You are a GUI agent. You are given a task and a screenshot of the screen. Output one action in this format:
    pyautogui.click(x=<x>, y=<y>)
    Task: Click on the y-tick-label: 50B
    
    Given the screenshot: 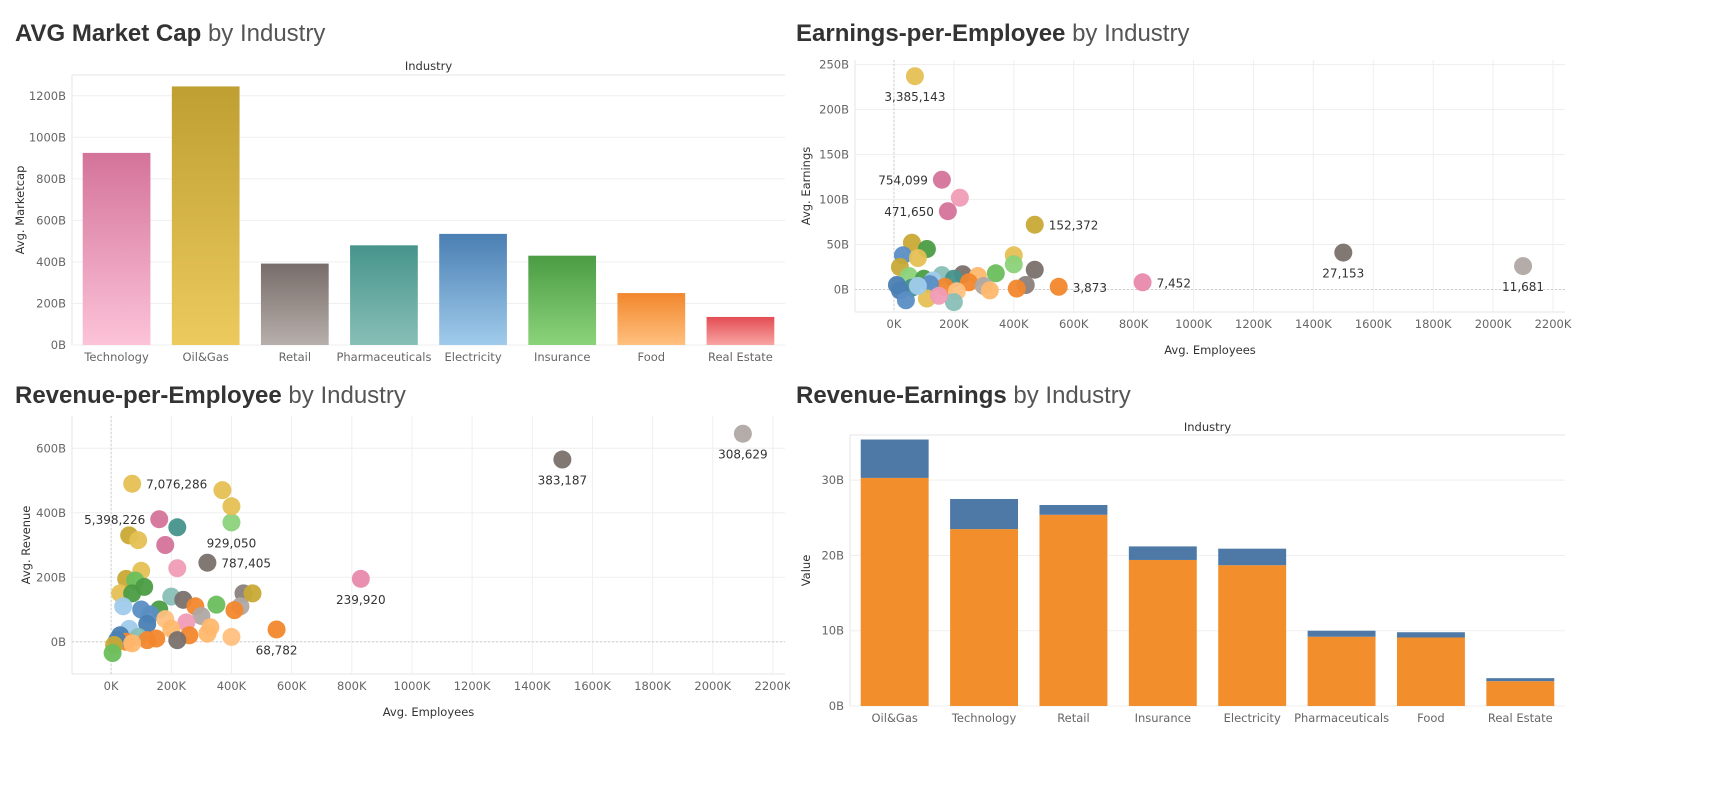 What is the action you would take?
    pyautogui.click(x=837, y=245)
    